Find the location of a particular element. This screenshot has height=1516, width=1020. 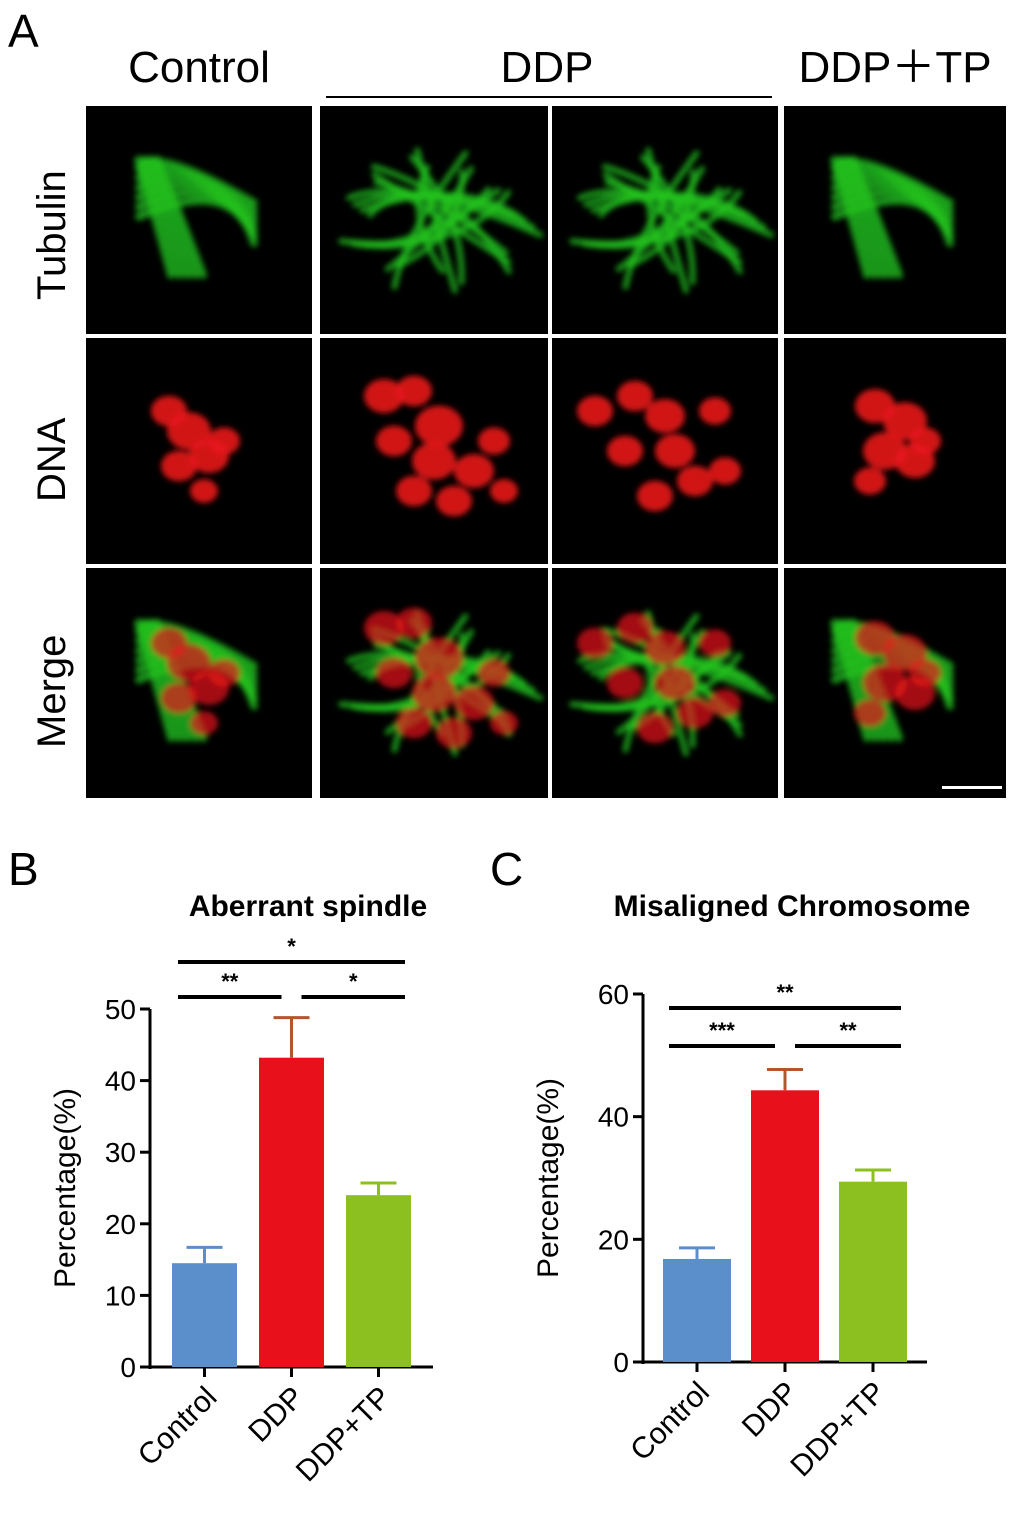

row-label-dna: DNA is located at coordinates (52, 459).